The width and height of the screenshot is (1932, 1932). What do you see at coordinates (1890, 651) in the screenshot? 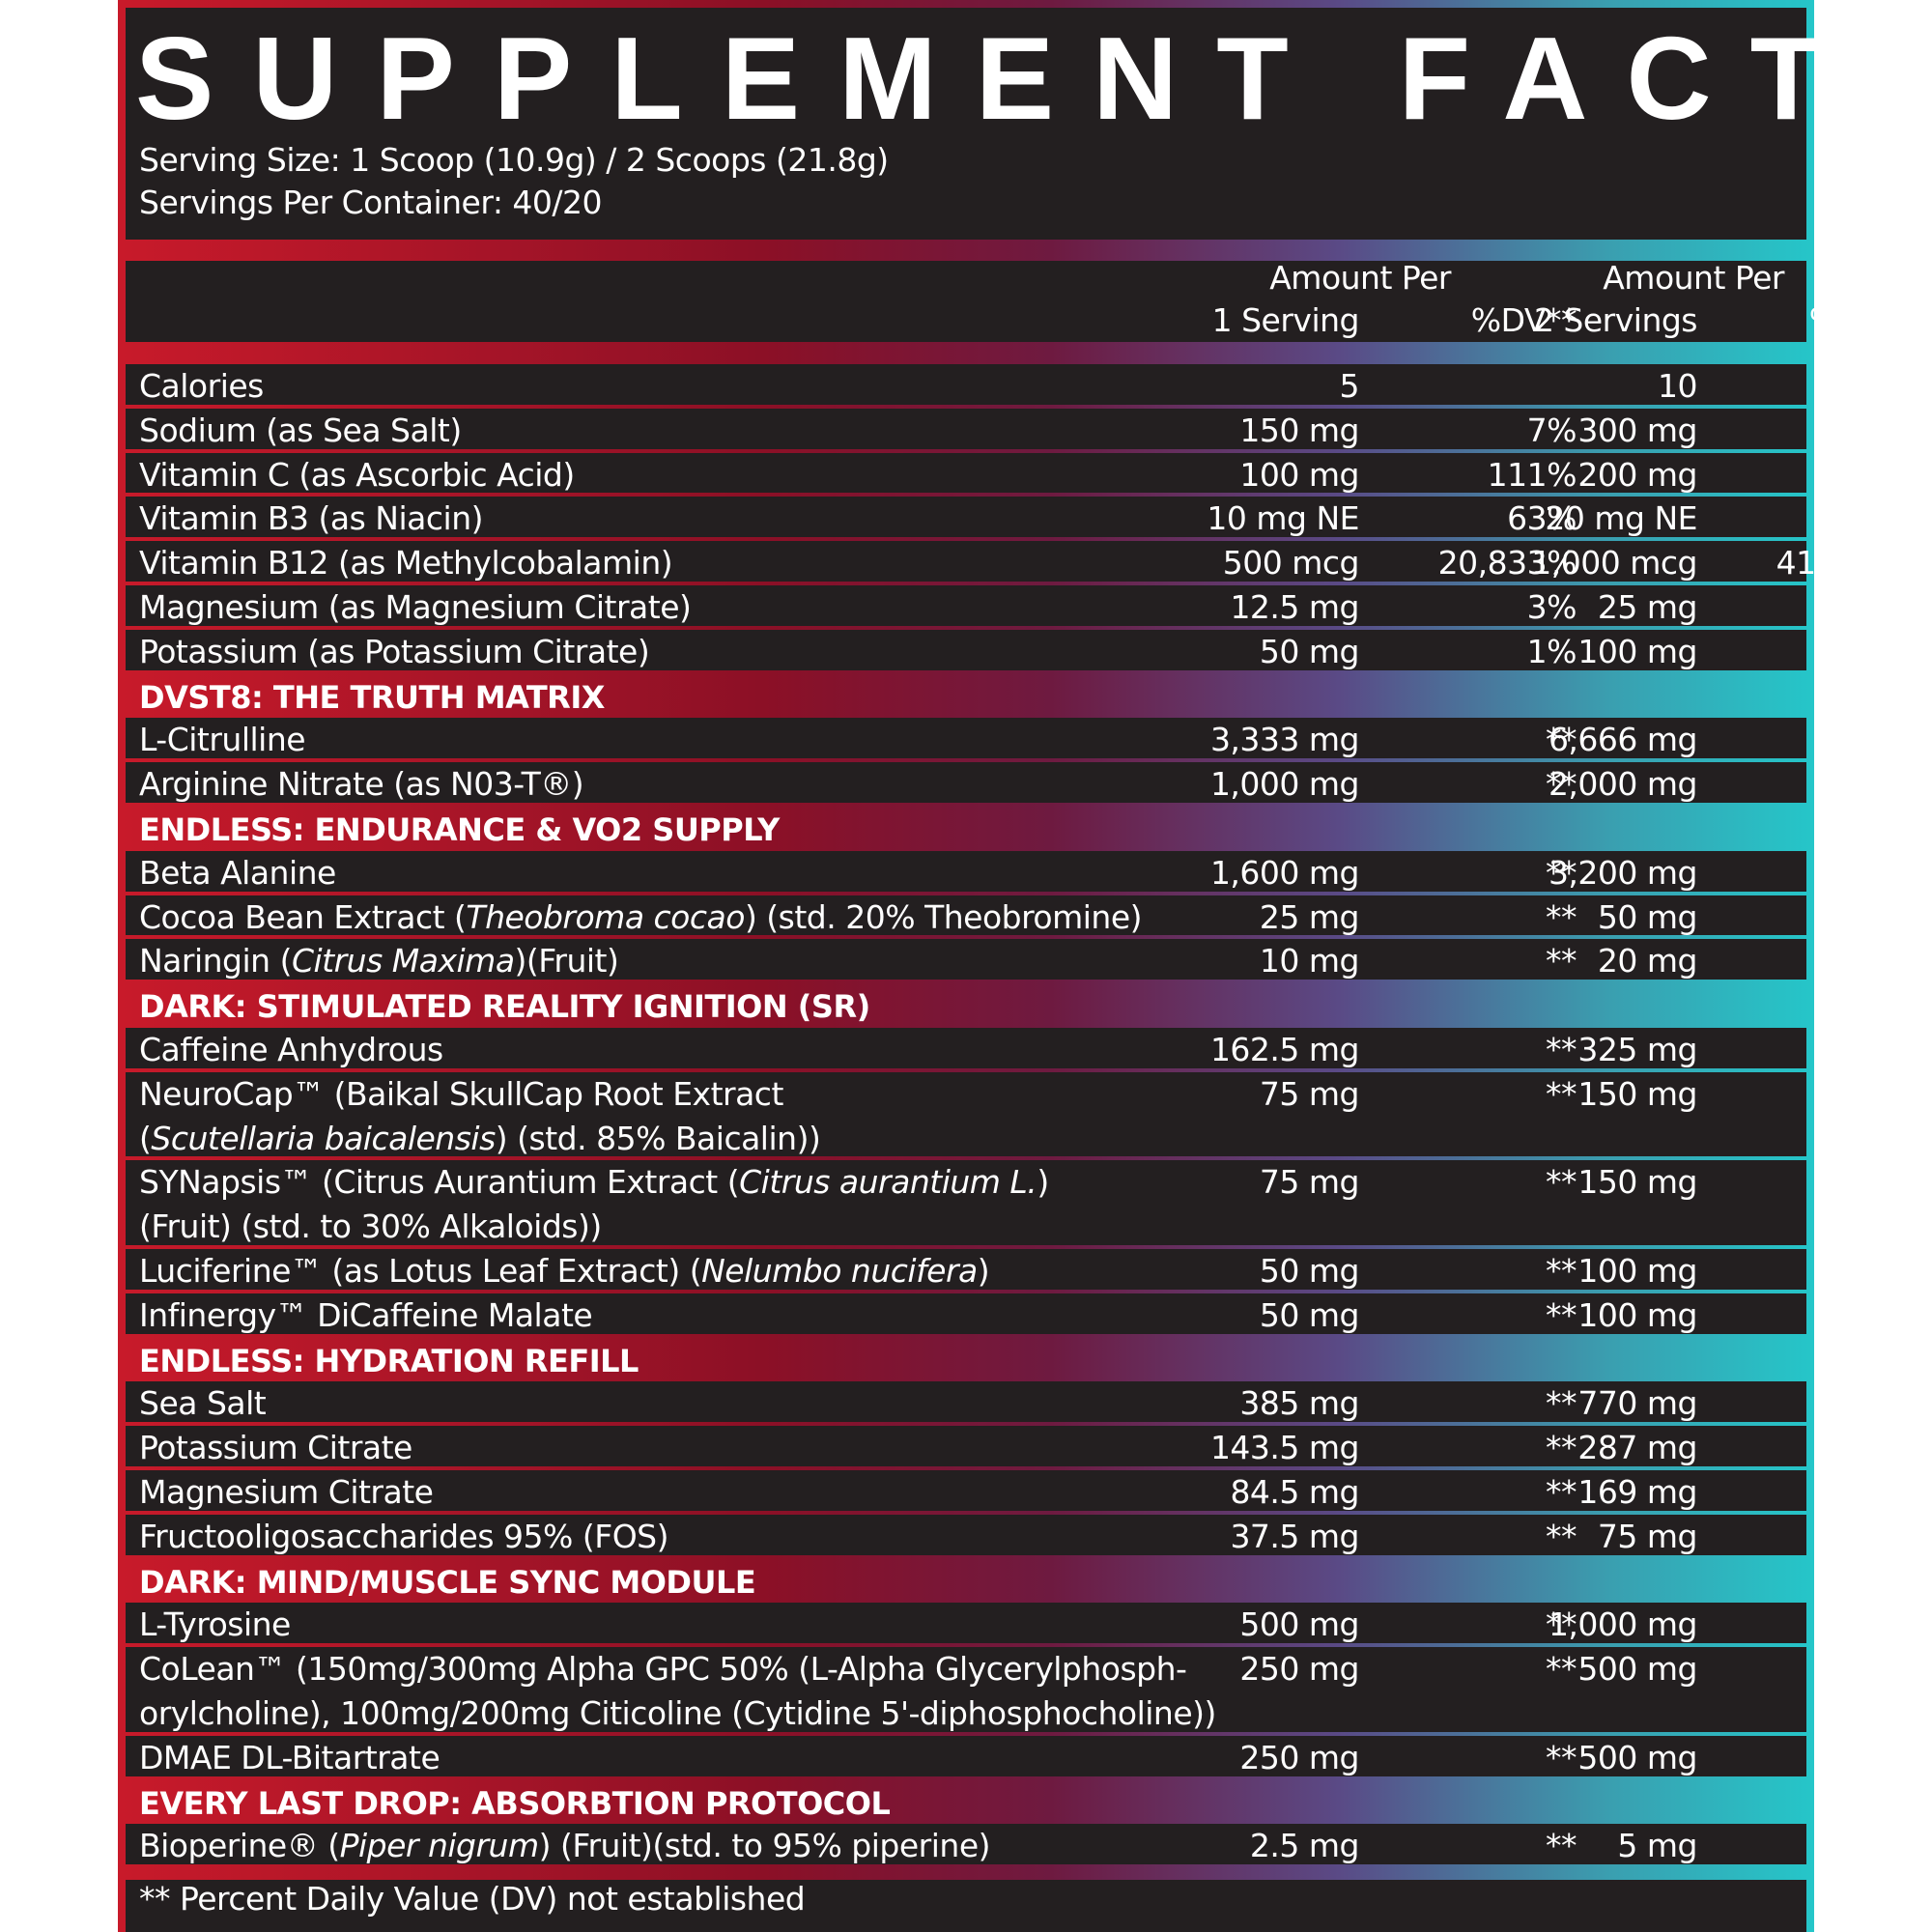
I see `dv-2-servings: 2%` at bounding box center [1890, 651].